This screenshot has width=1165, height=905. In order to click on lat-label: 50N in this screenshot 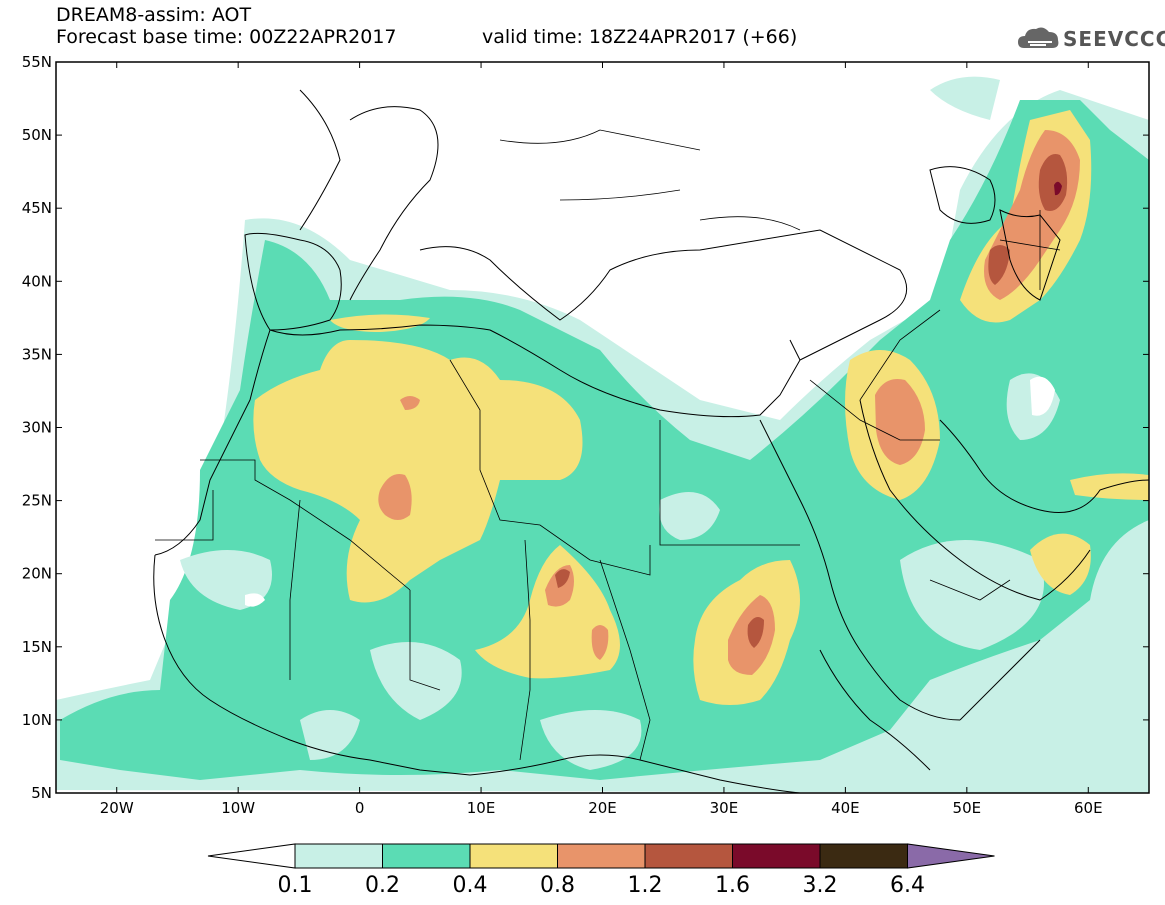, I will do `click(37, 135)`.